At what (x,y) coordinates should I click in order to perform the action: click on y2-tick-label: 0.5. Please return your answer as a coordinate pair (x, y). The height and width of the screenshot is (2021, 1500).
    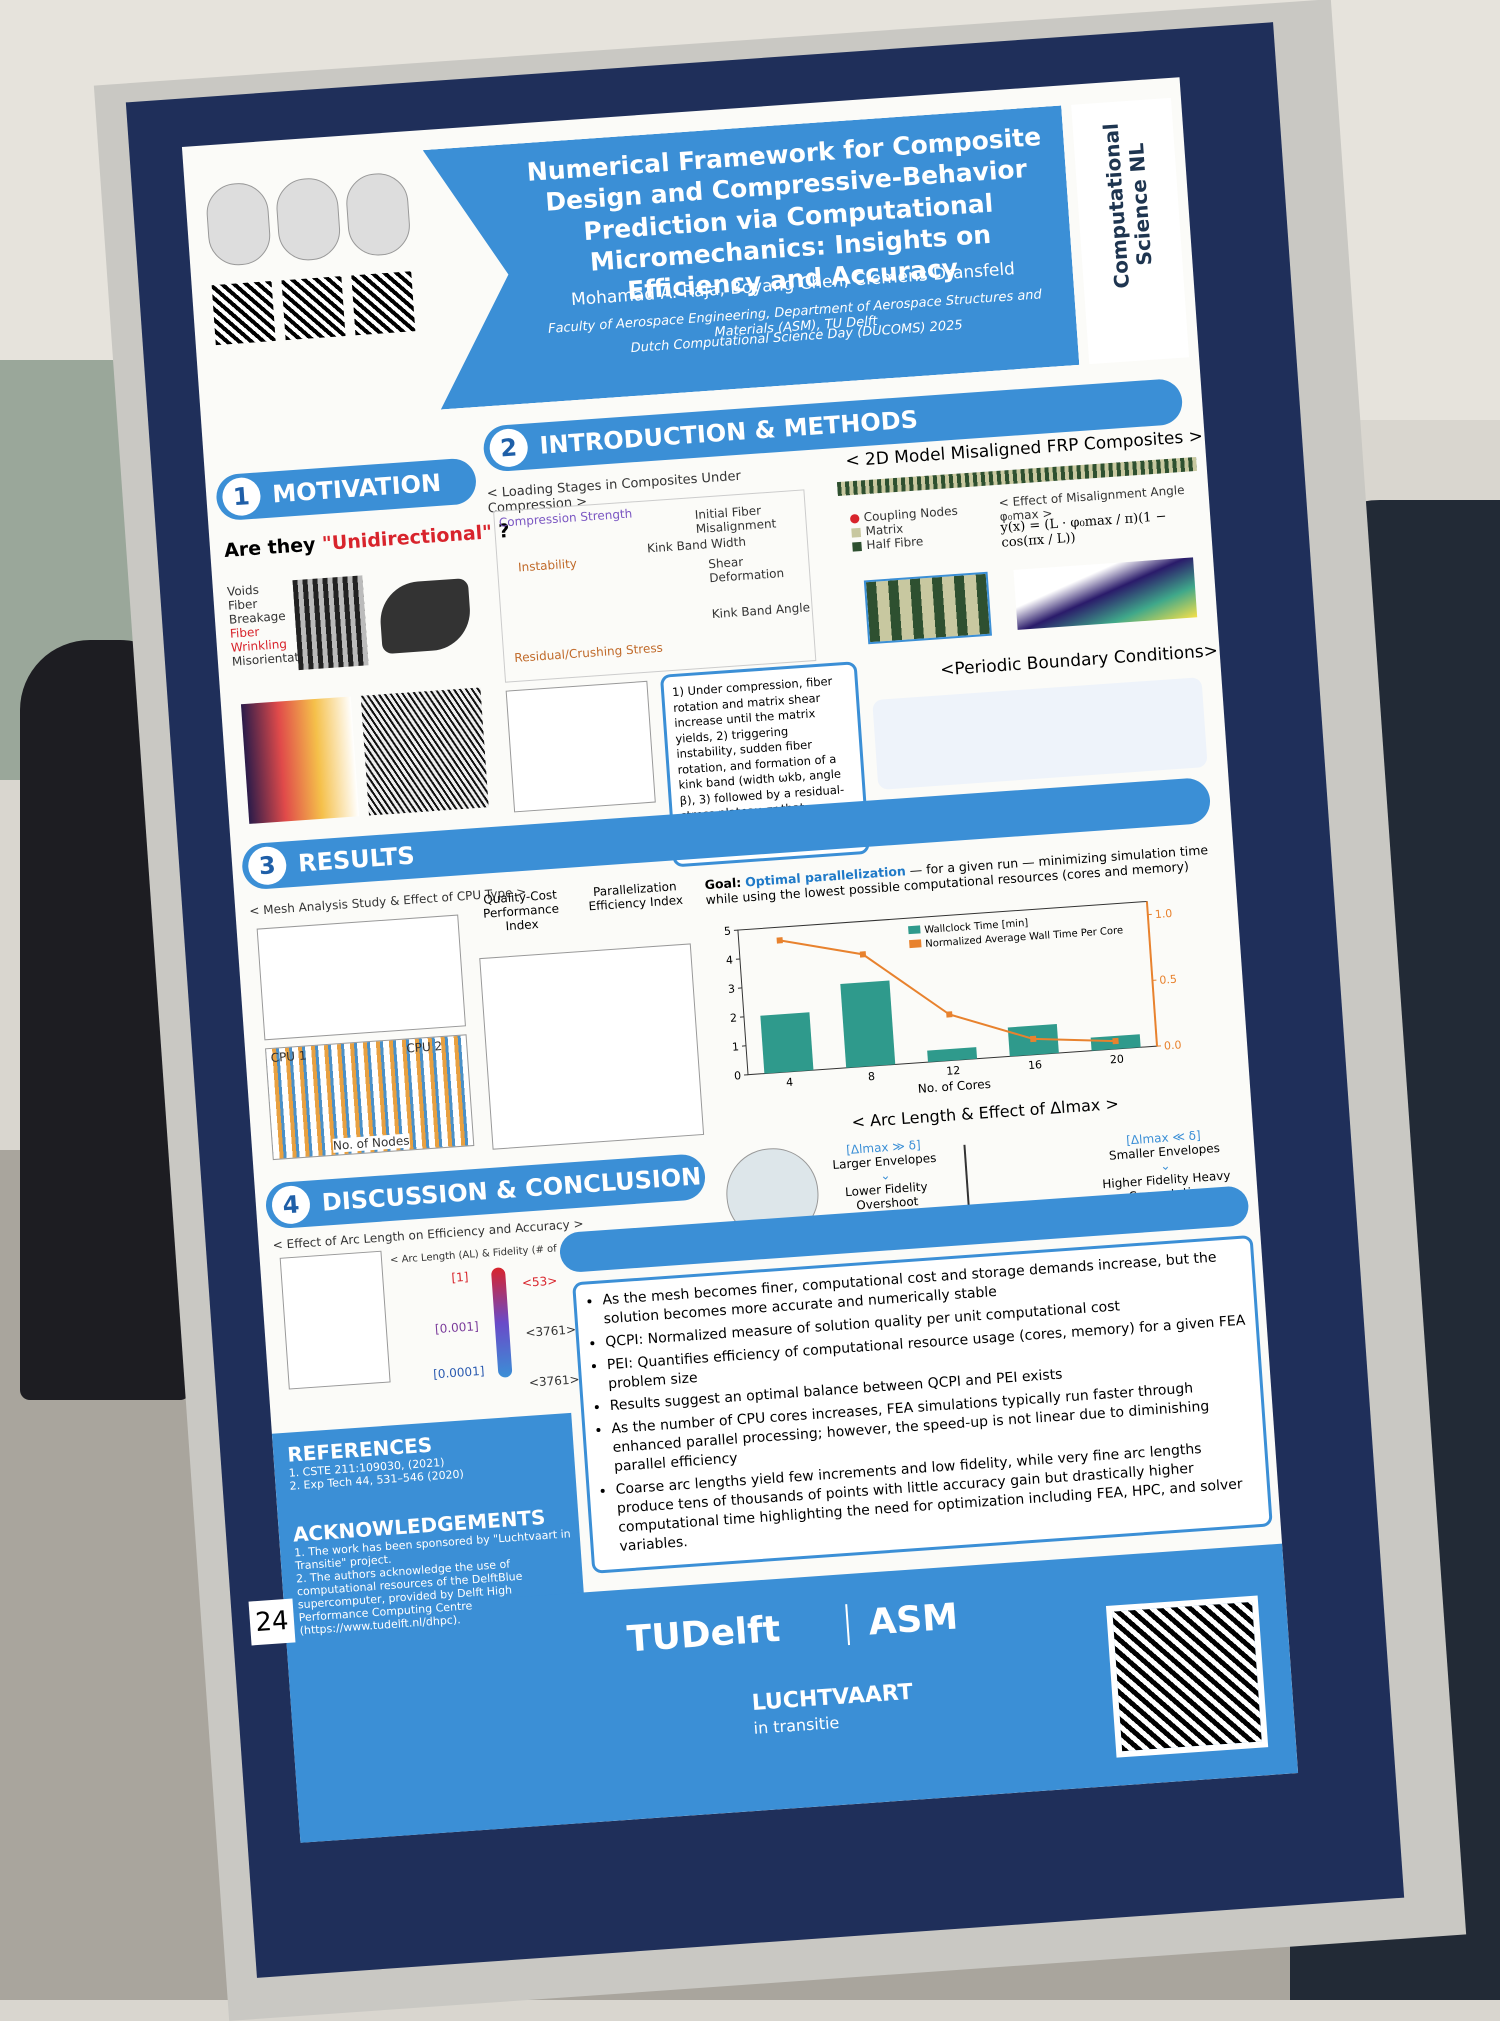
    Looking at the image, I should click on (1168, 980).